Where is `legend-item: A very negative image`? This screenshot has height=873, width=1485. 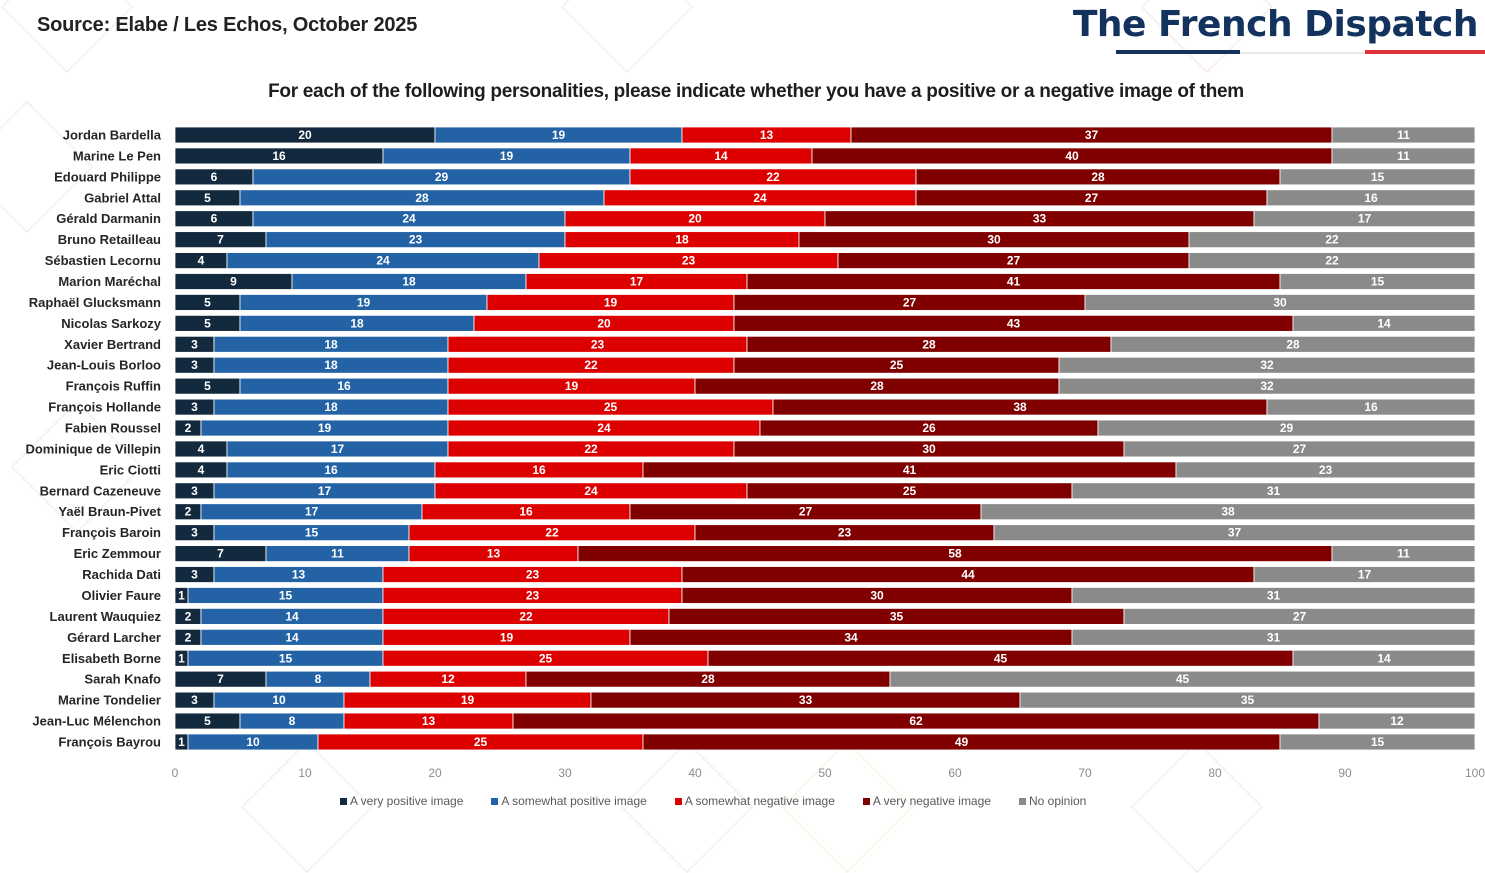 legend-item: A very negative image is located at coordinates (926, 801).